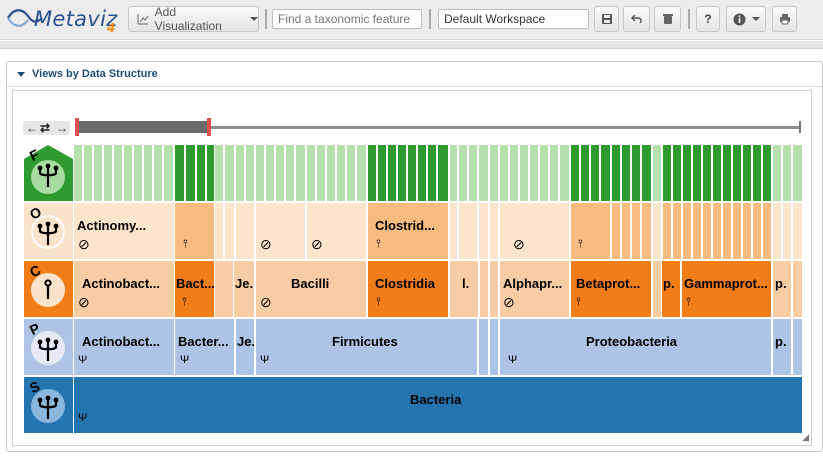  I want to click on level-badge-order: O, so click(48, 231).